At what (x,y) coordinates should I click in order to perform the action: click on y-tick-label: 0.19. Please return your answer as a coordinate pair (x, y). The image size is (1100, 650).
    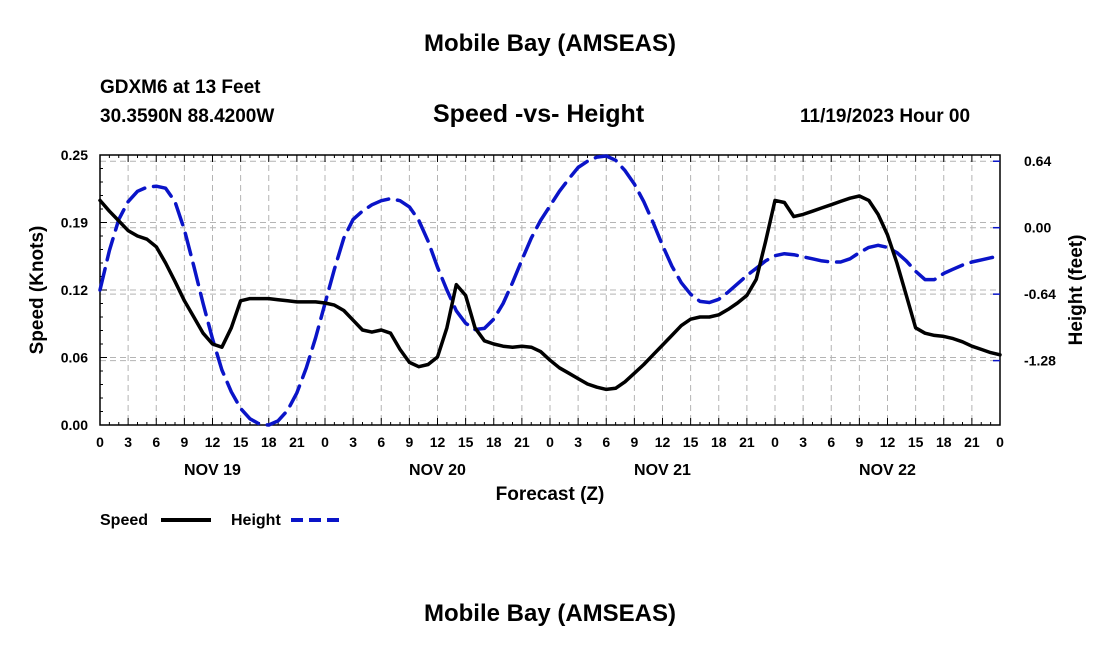
    Looking at the image, I should click on (74, 223).